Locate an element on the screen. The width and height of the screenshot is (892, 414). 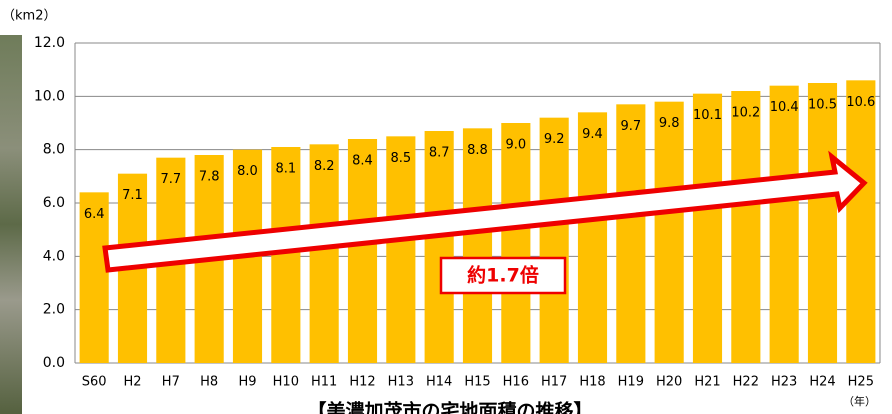
x-tick-label: H15 is located at coordinates (477, 382).